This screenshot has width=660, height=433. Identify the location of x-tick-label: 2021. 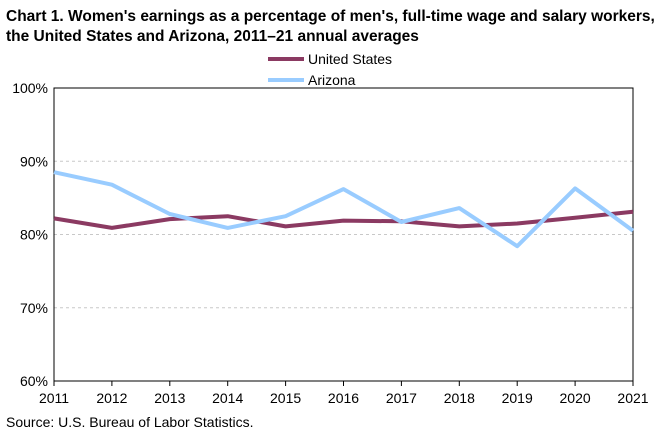
(632, 398).